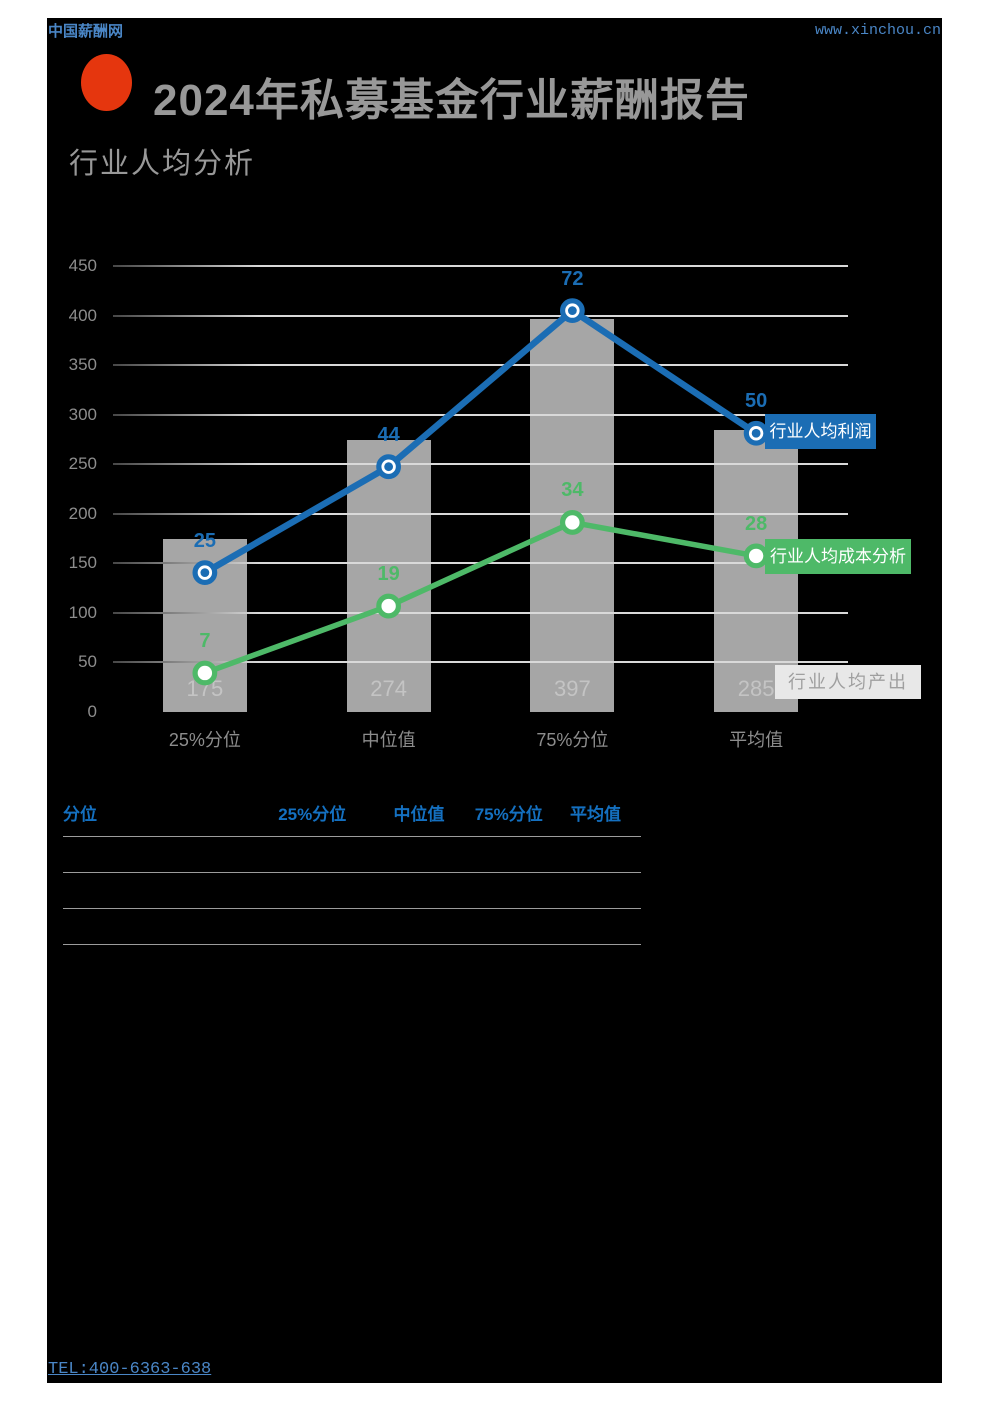 This screenshot has width=992, height=1403. Describe the element at coordinates (204, 740) in the screenshot. I see `category-label: 25%分位` at that location.